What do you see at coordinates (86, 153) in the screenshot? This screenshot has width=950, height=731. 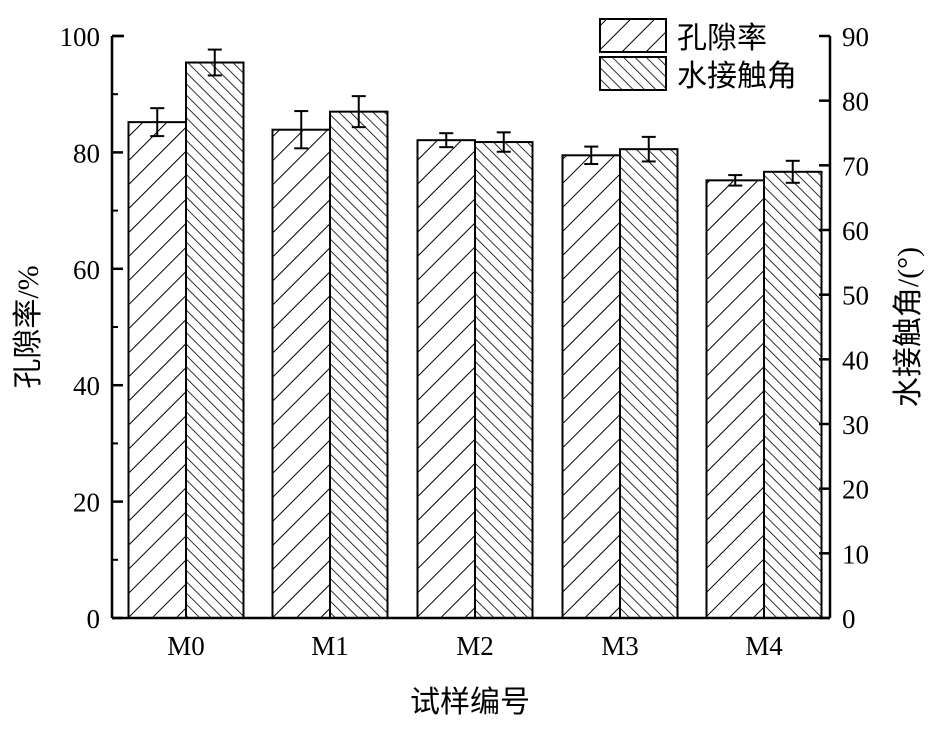 I see `y-tick-label-left: 80` at bounding box center [86, 153].